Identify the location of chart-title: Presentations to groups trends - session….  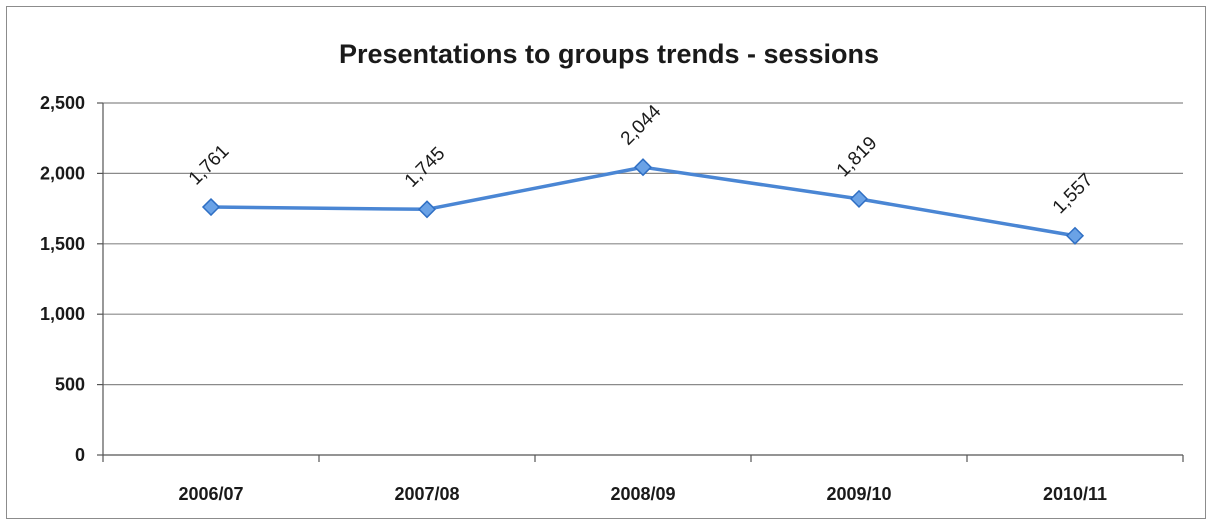
(609, 54).